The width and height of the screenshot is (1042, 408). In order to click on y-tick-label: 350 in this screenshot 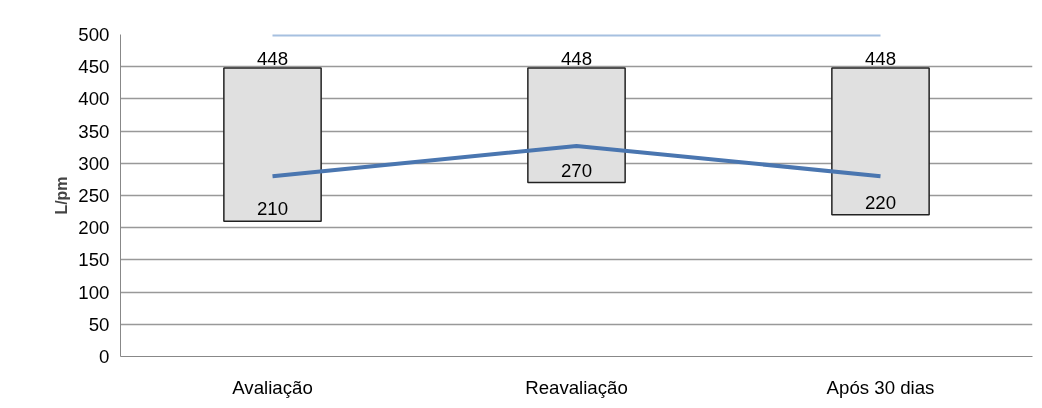, I will do `click(94, 131)`.